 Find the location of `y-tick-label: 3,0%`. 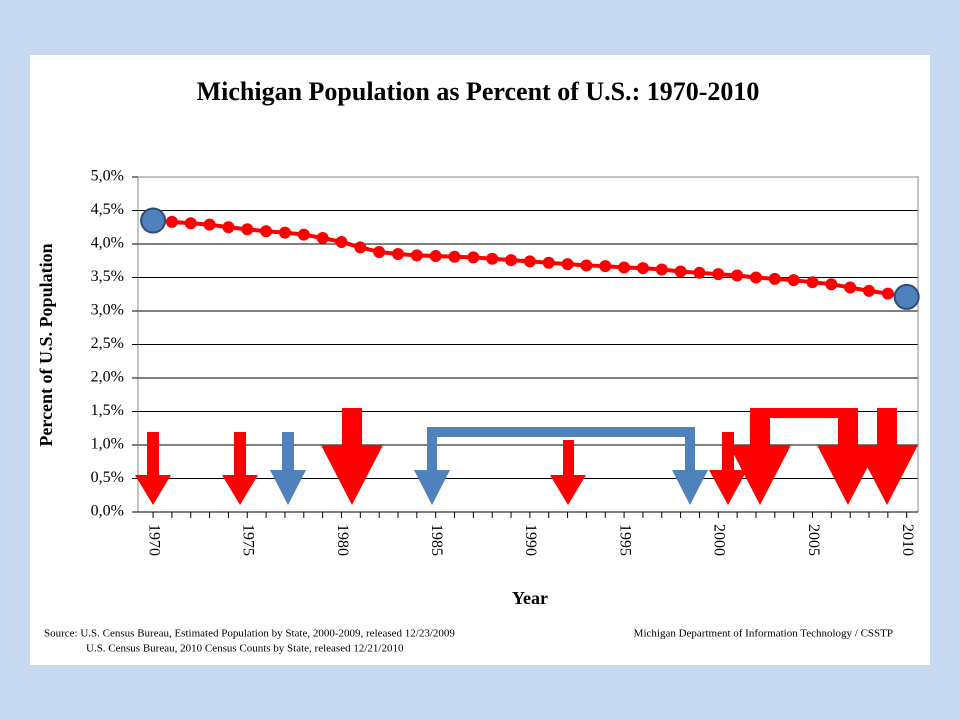

y-tick-label: 3,0% is located at coordinates (107, 310).